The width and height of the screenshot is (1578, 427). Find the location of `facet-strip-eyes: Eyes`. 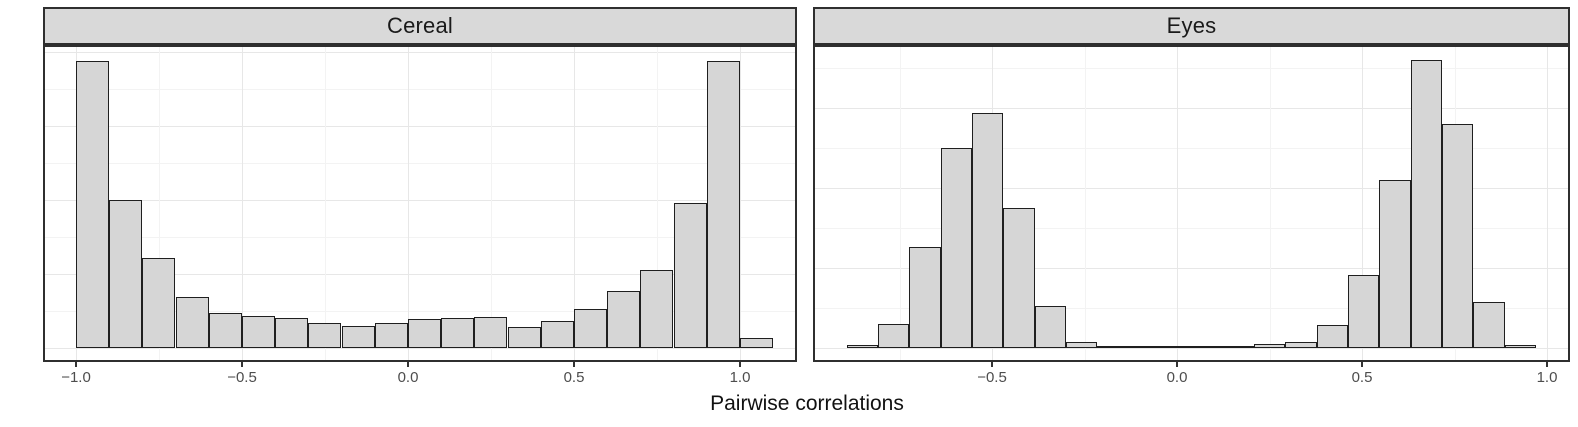

facet-strip-eyes: Eyes is located at coordinates (1191, 26).